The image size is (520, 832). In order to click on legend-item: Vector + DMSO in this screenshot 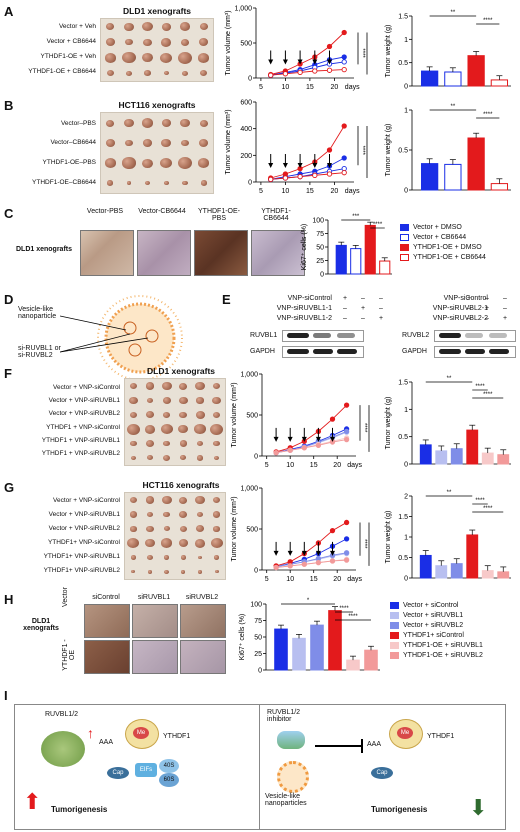, I will do `click(437, 227)`.